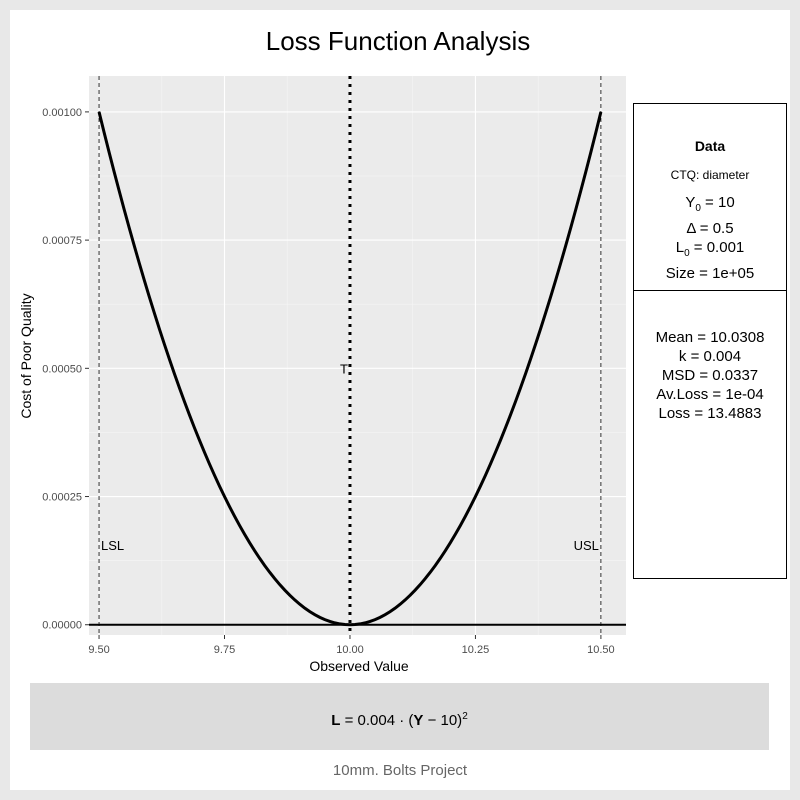 Image resolution: width=800 pixels, height=800 pixels. Describe the element at coordinates (601, 650) in the screenshot. I see `x-tick-label: 10.50` at that location.